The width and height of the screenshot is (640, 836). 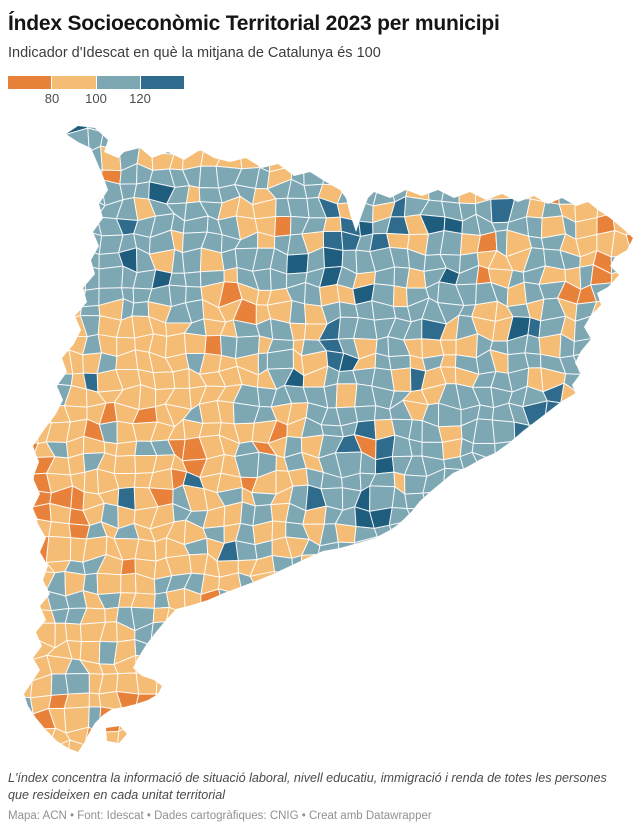 I want to click on legend-tick-label: 80, so click(x=52, y=98).